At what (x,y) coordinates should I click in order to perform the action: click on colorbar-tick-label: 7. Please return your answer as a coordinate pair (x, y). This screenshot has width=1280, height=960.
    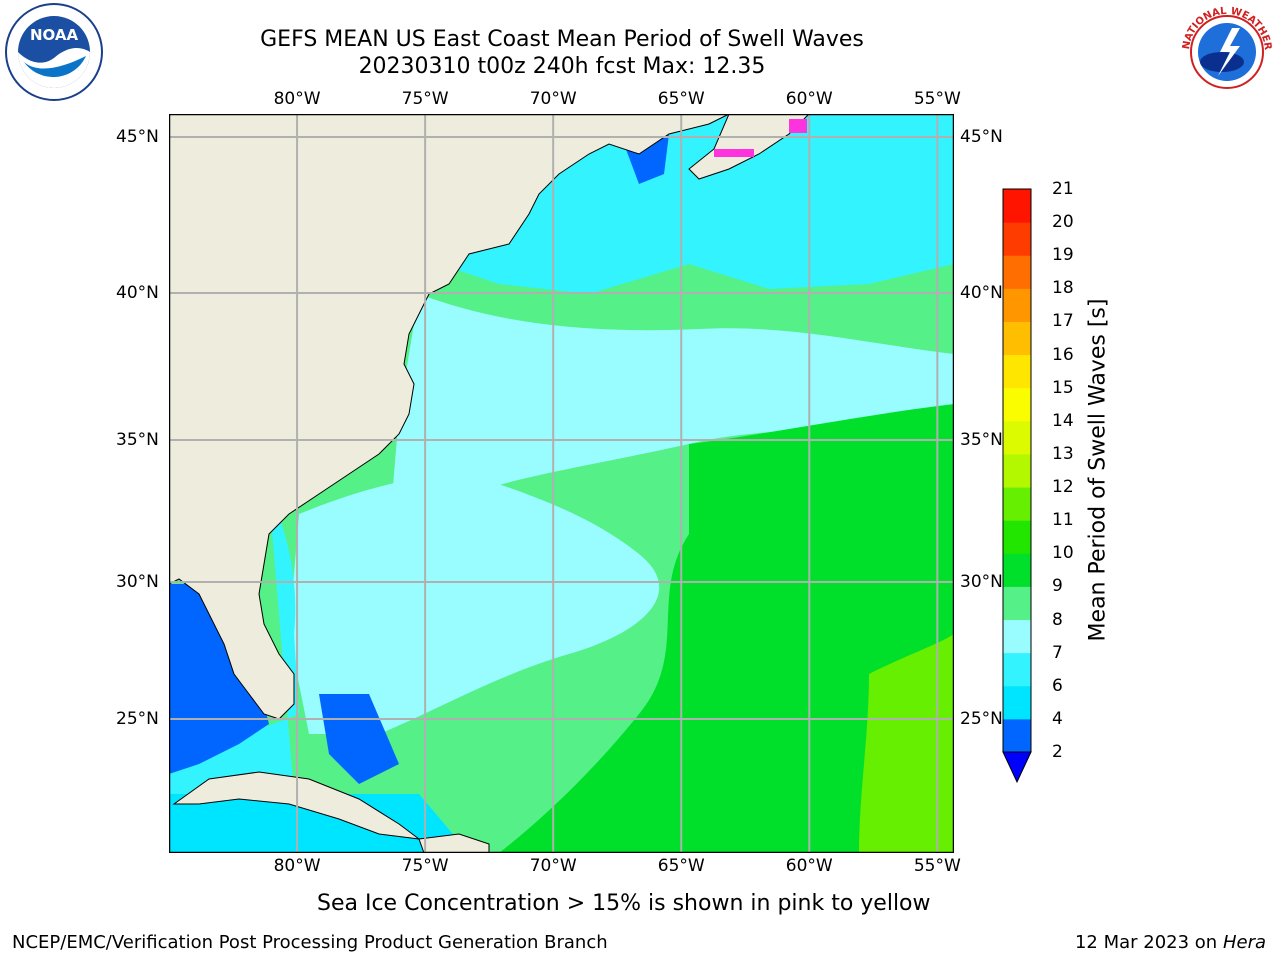
    Looking at the image, I should click on (1057, 652).